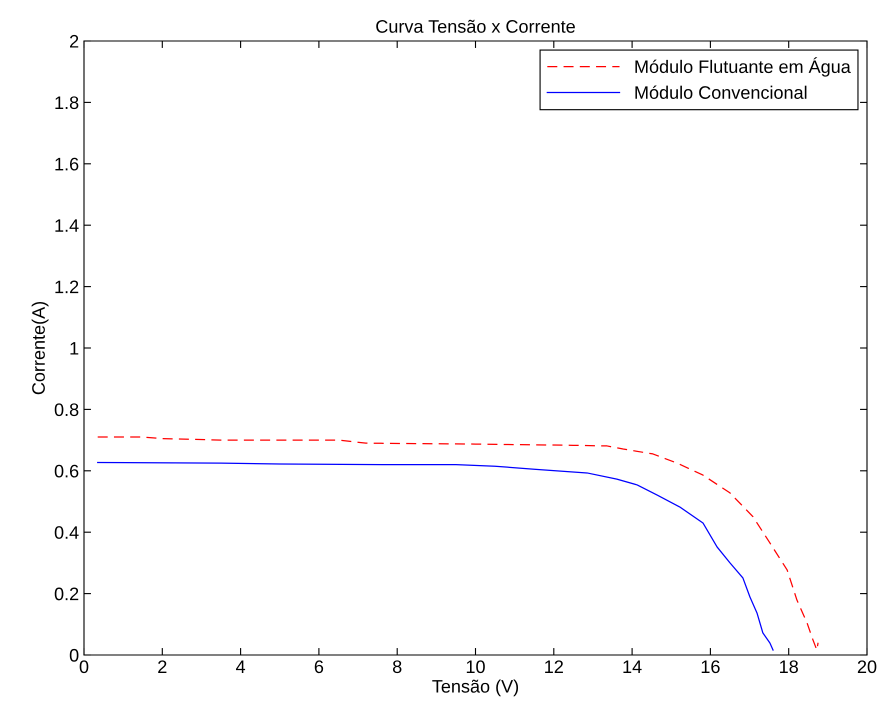 This screenshot has width=879, height=720. I want to click on y-tick-label: 0.8, so click(66, 409).